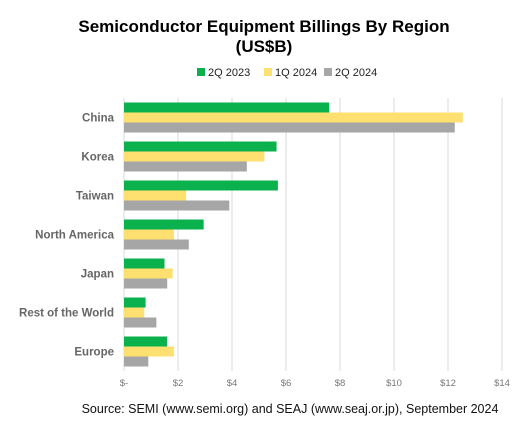  I want to click on category-label: China, so click(98, 119).